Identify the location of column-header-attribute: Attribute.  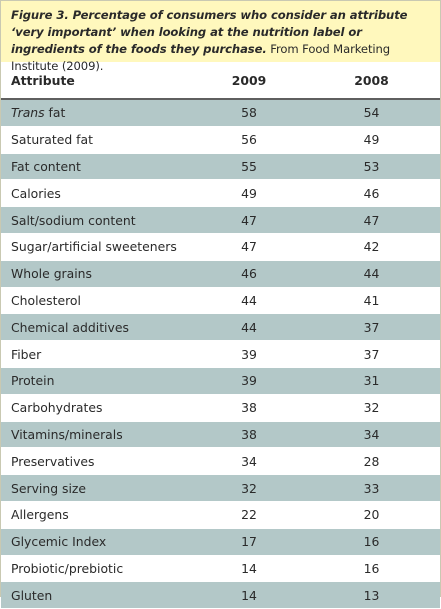
(98, 81).